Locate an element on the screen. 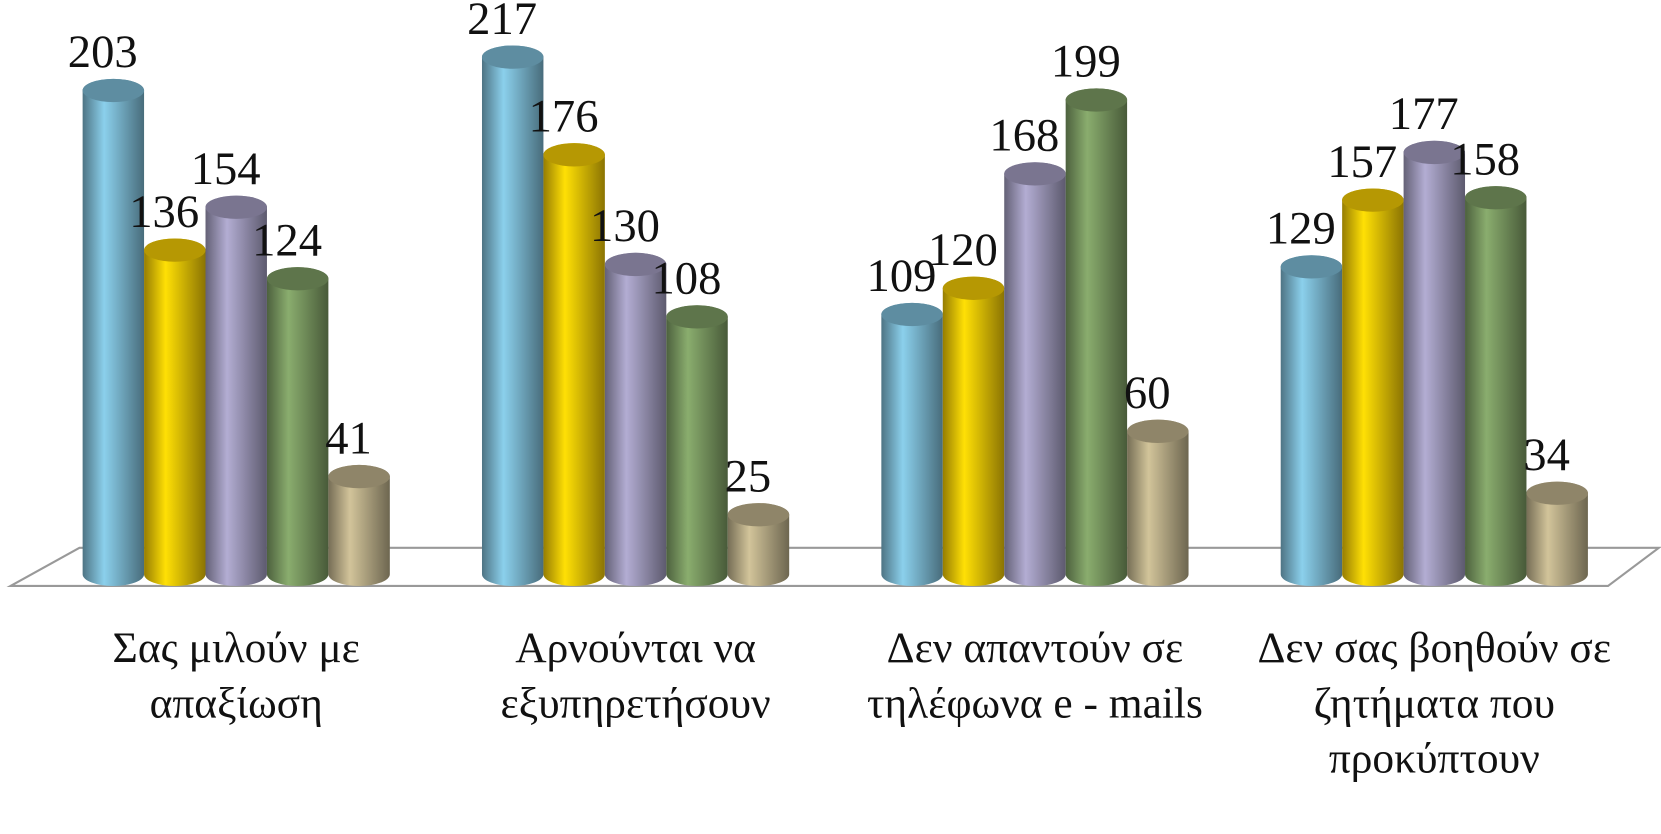  data-label: 154 is located at coordinates (226, 169).